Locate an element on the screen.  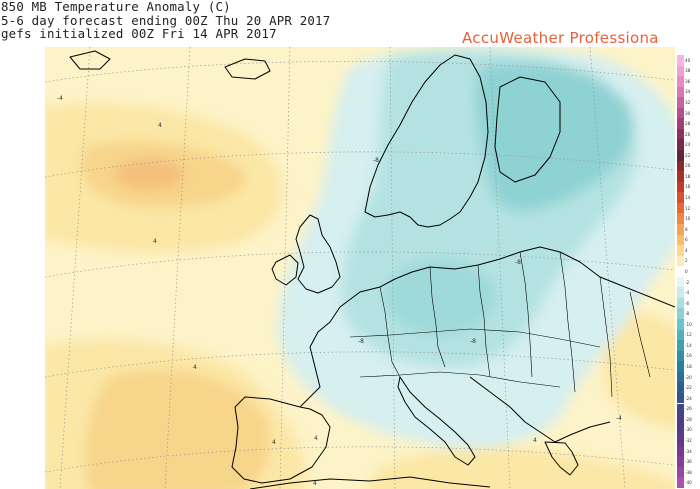
legend-label: -2 is located at coordinates (687, 282).